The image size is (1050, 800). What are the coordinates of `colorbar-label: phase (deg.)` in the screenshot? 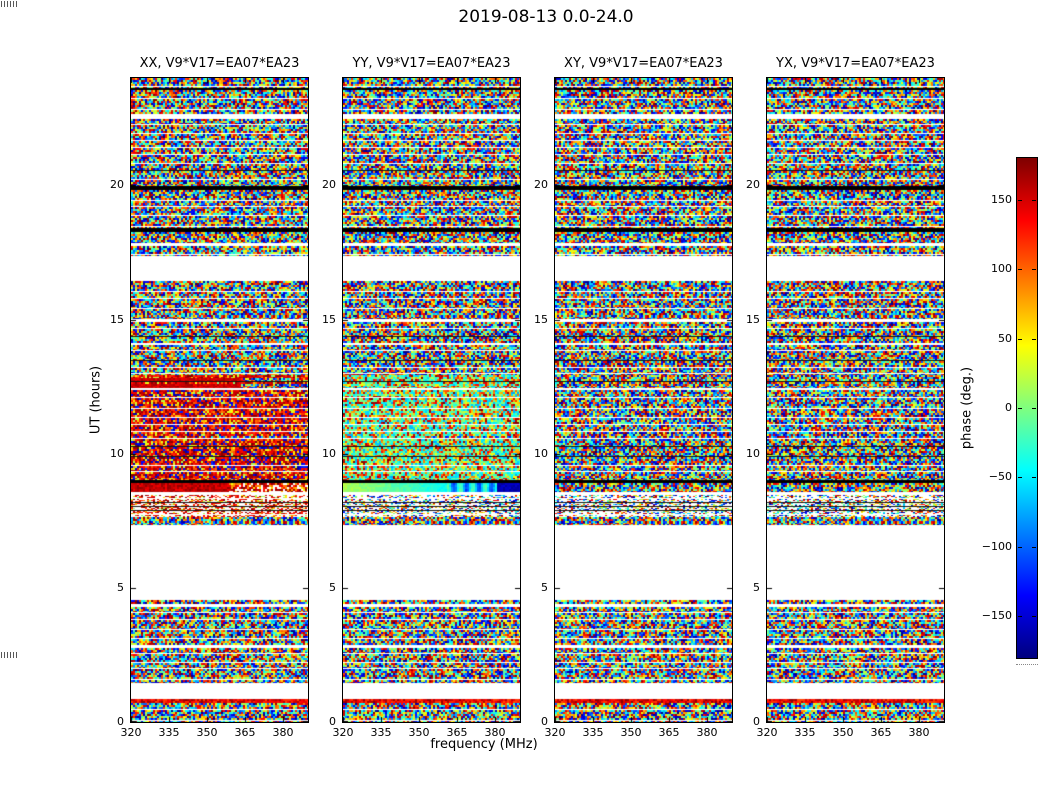 It's located at (967, 408).